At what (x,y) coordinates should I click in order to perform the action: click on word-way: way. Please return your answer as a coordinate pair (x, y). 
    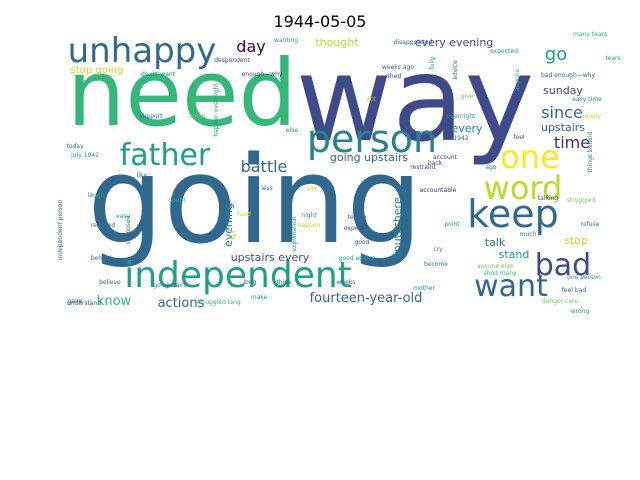
    Looking at the image, I should click on (415, 99).